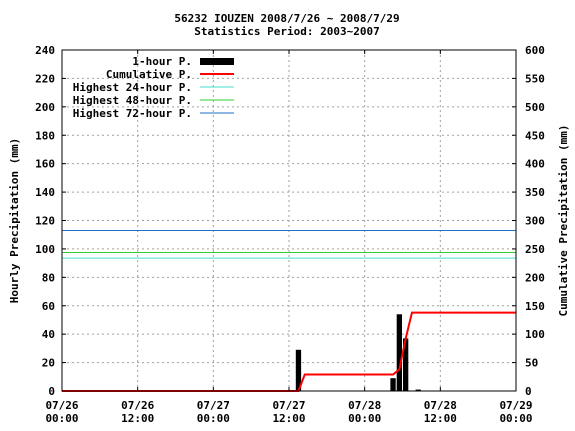 This screenshot has width=575, height=431. Describe the element at coordinates (563, 220) in the screenshot. I see `y-axis-right-label: Cumulative Precipitation (mm)` at that location.